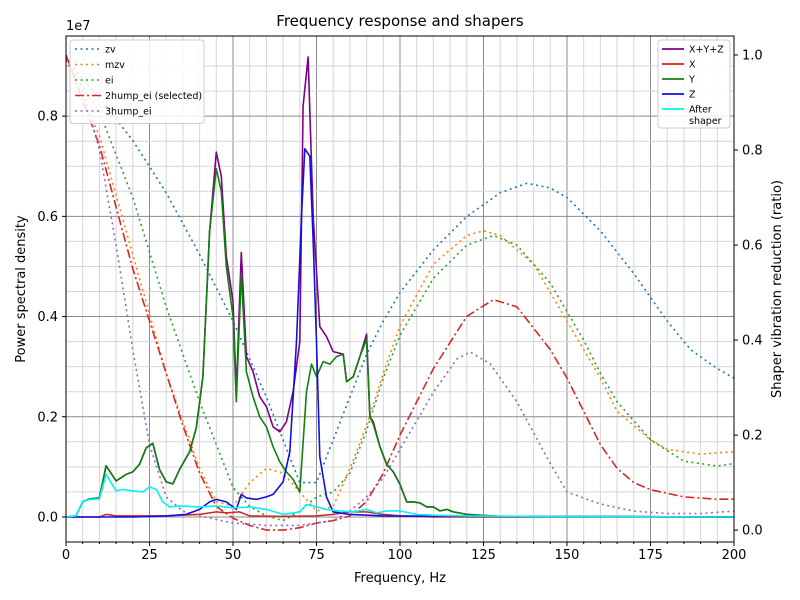  Describe the element at coordinates (21, 289) in the screenshot. I see `y-axis-title: Power spectral density` at that location.